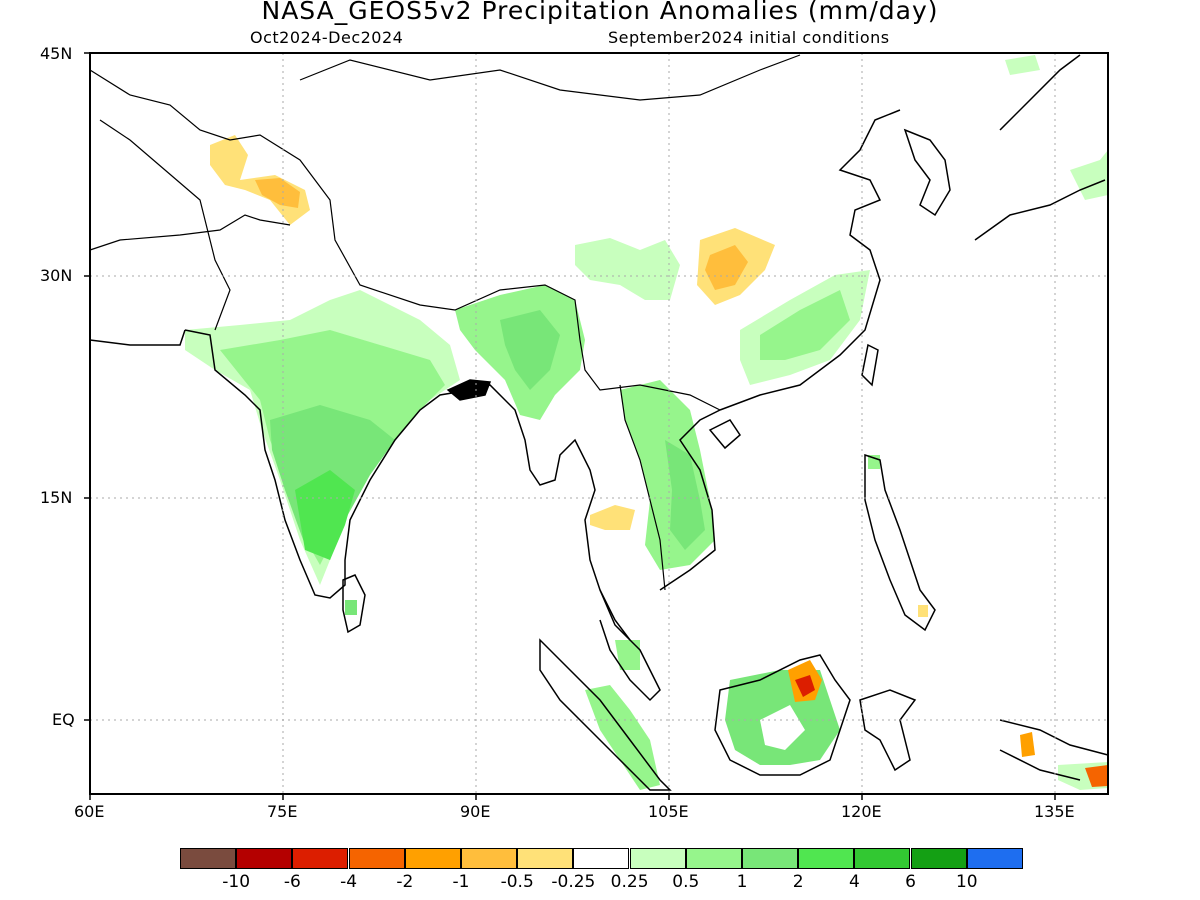 This screenshot has height=900, width=1200. Describe the element at coordinates (63, 719) in the screenshot. I see `lat-label-eq: EQ` at that location.